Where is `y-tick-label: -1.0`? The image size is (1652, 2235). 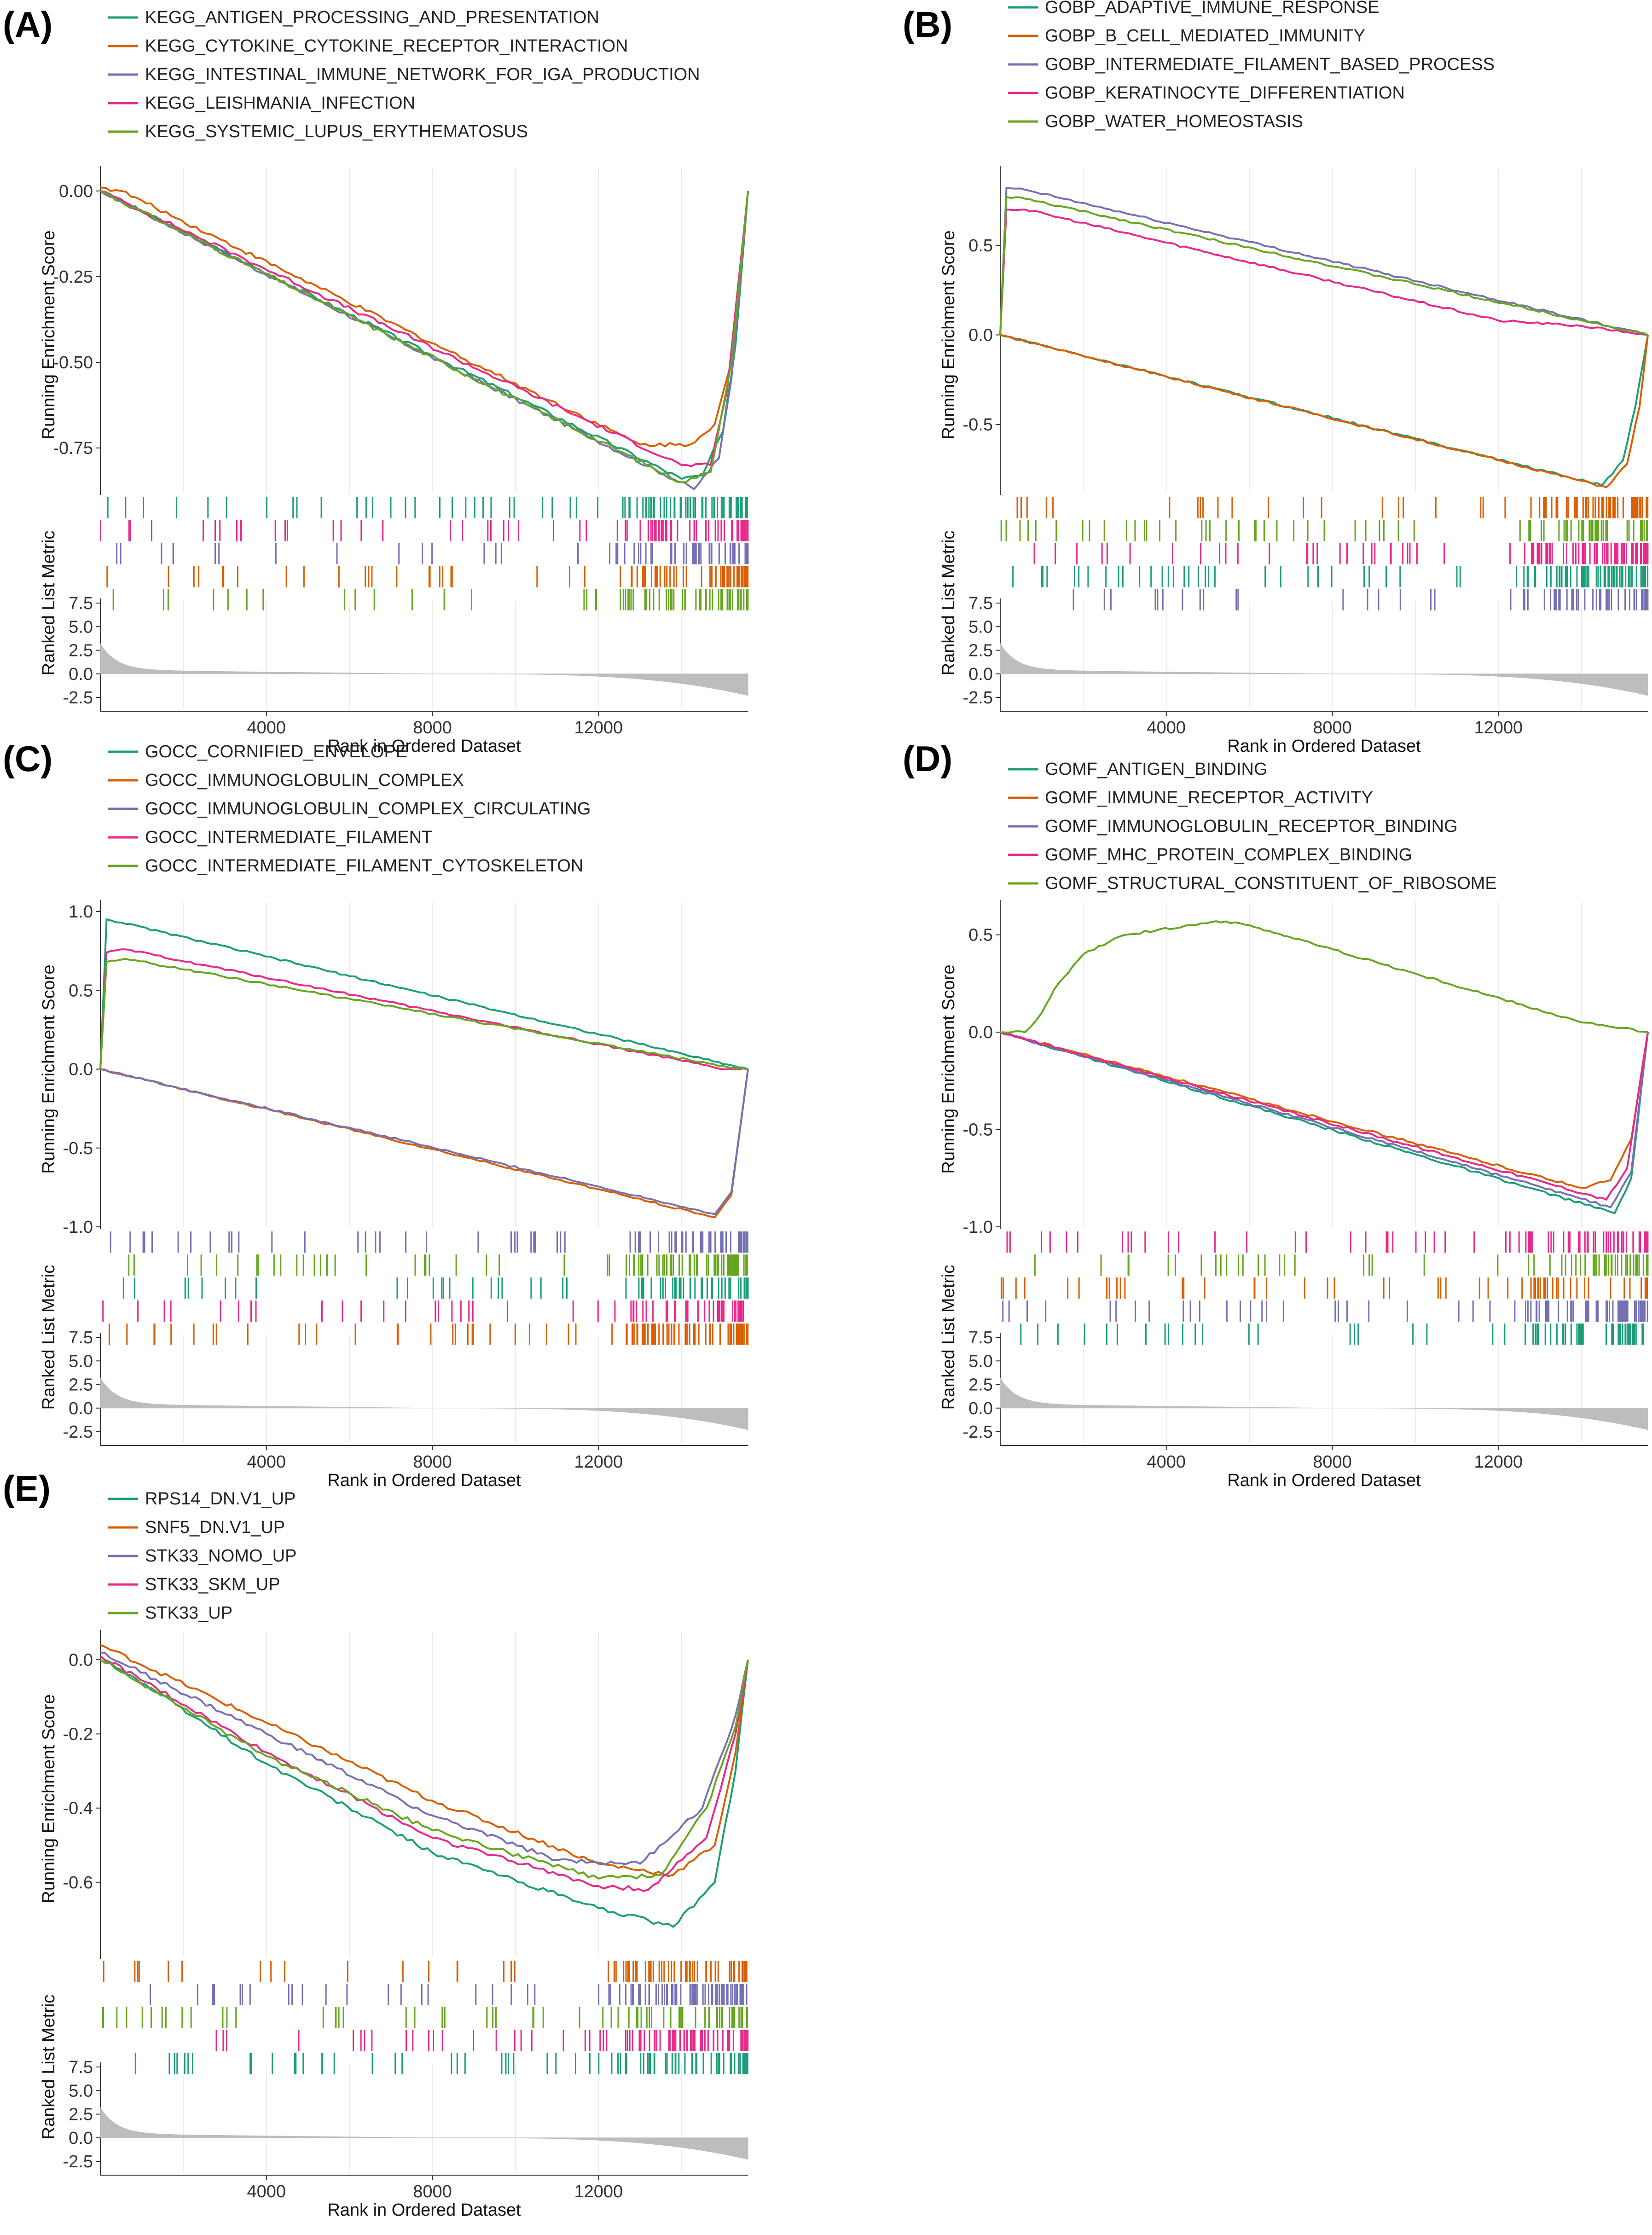
y-tick-label: -1.0 is located at coordinates (78, 1227).